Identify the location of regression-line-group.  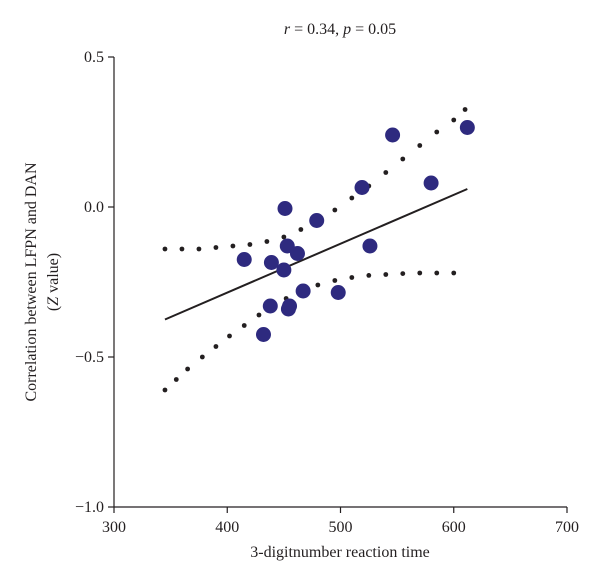
(316, 254).